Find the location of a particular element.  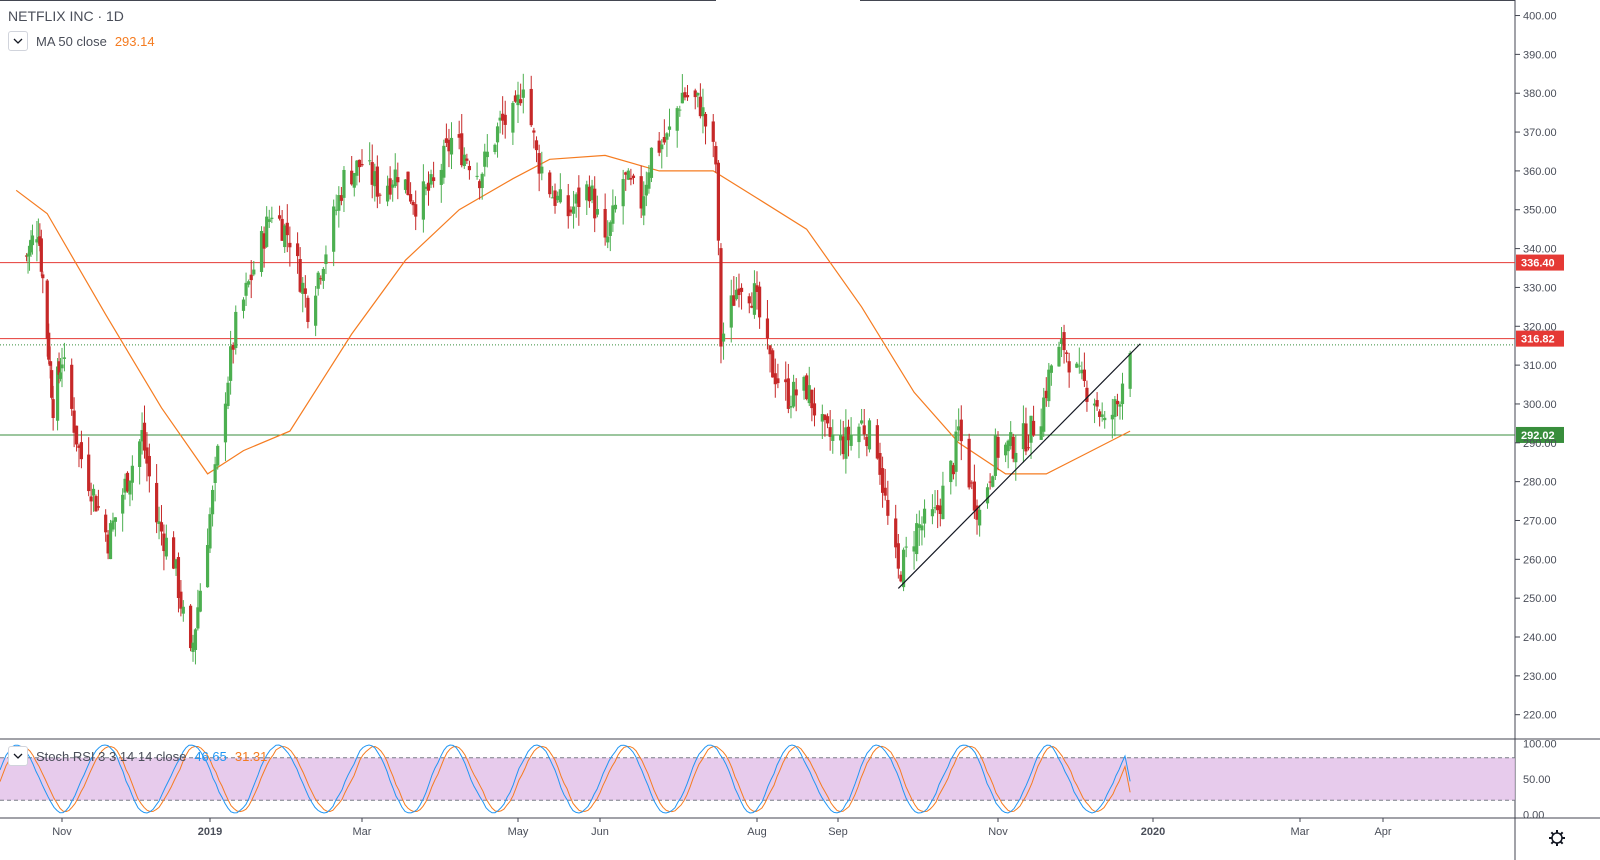

gear-icon is located at coordinates (1557, 838).